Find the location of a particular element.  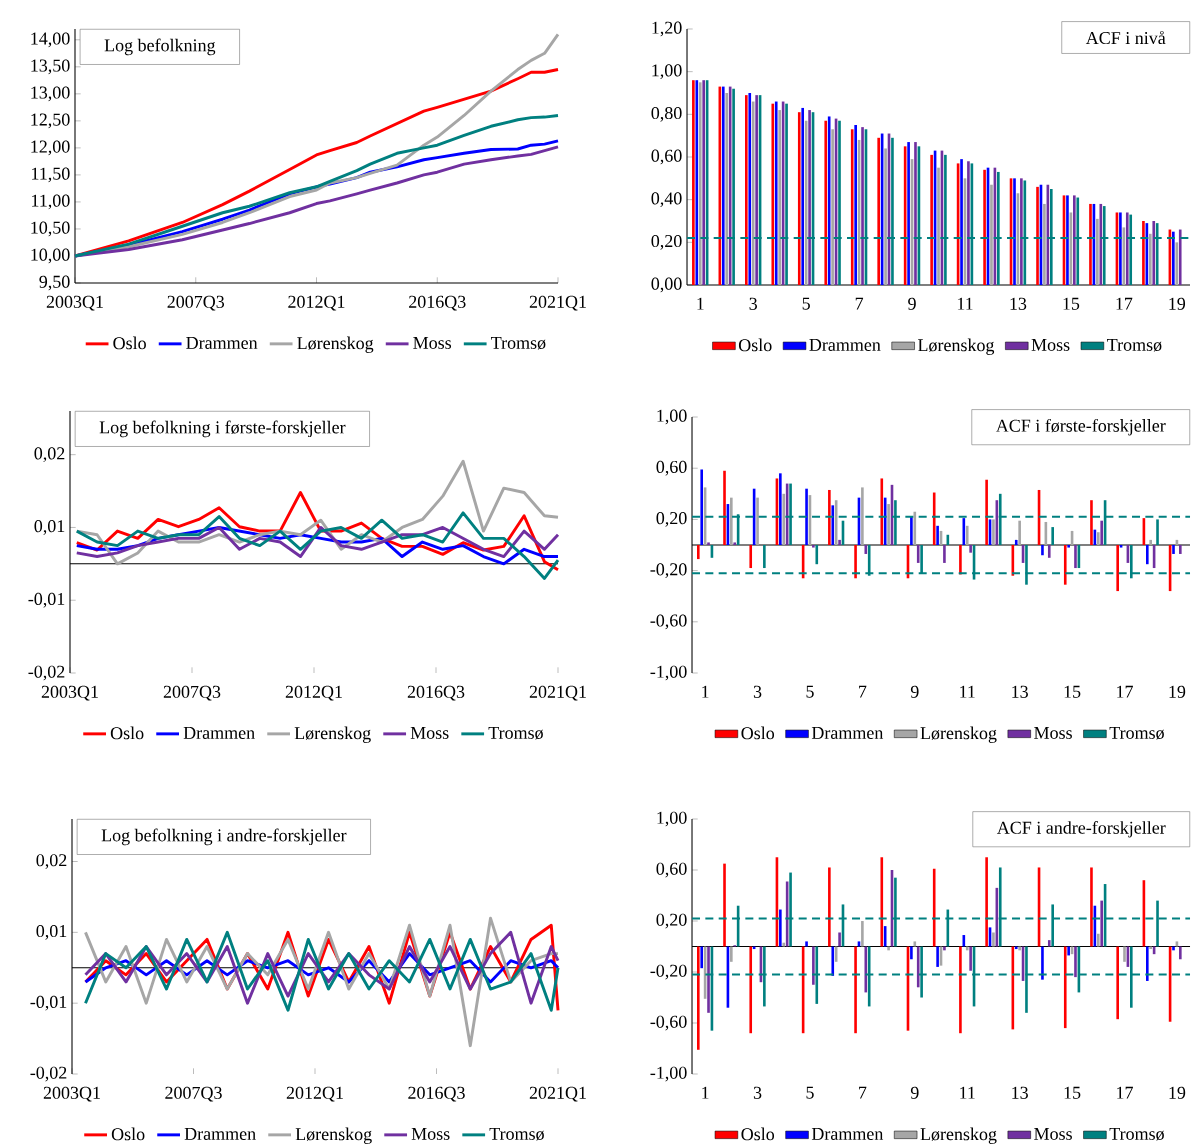

x-tick-label: 11 is located at coordinates (967, 1092).